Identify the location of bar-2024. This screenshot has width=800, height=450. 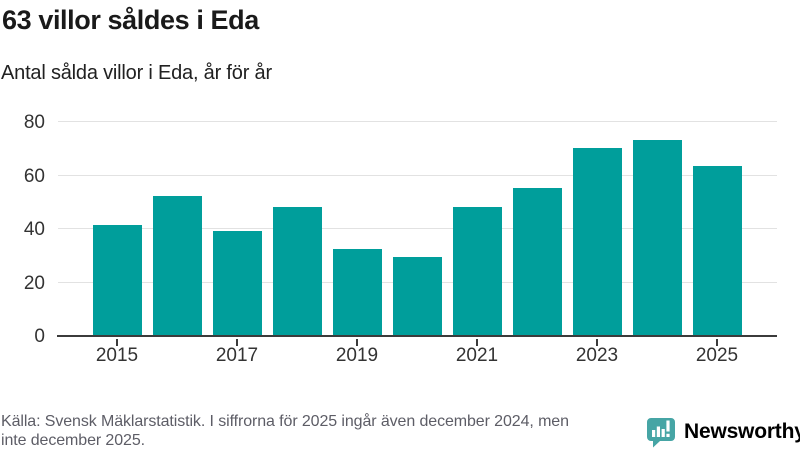
(657, 237).